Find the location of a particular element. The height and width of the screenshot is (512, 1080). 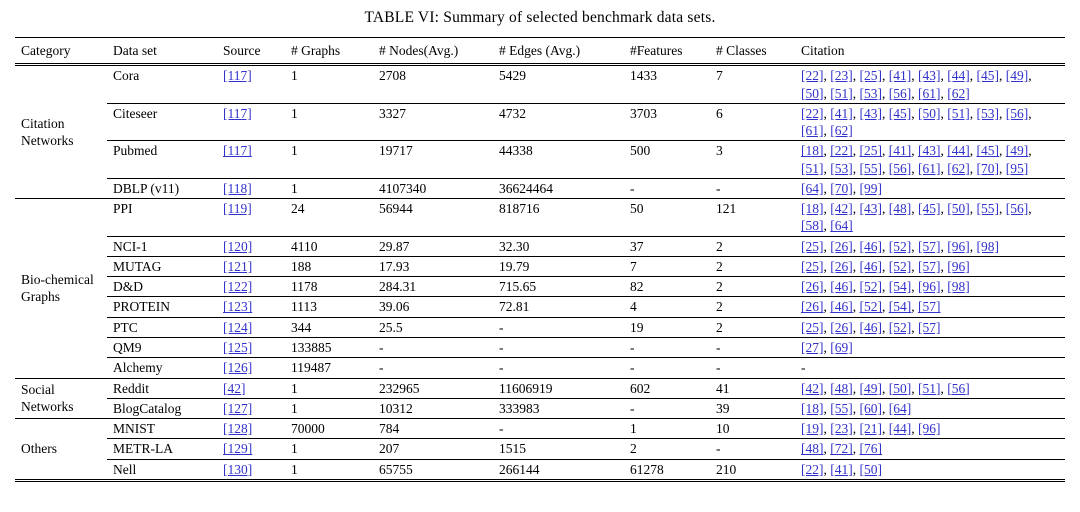

citation-link: [69] is located at coordinates (841, 347).